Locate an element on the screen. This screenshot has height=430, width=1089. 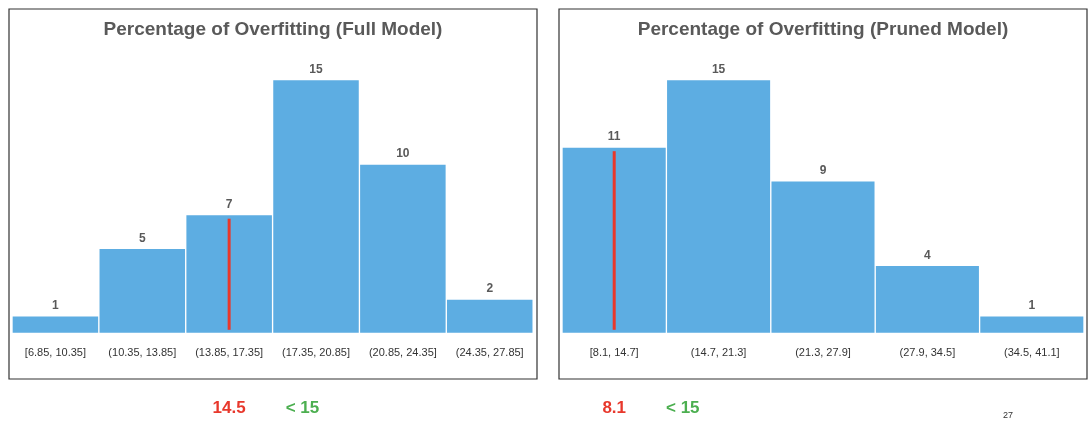
data-label: 5 is located at coordinates (142, 237).